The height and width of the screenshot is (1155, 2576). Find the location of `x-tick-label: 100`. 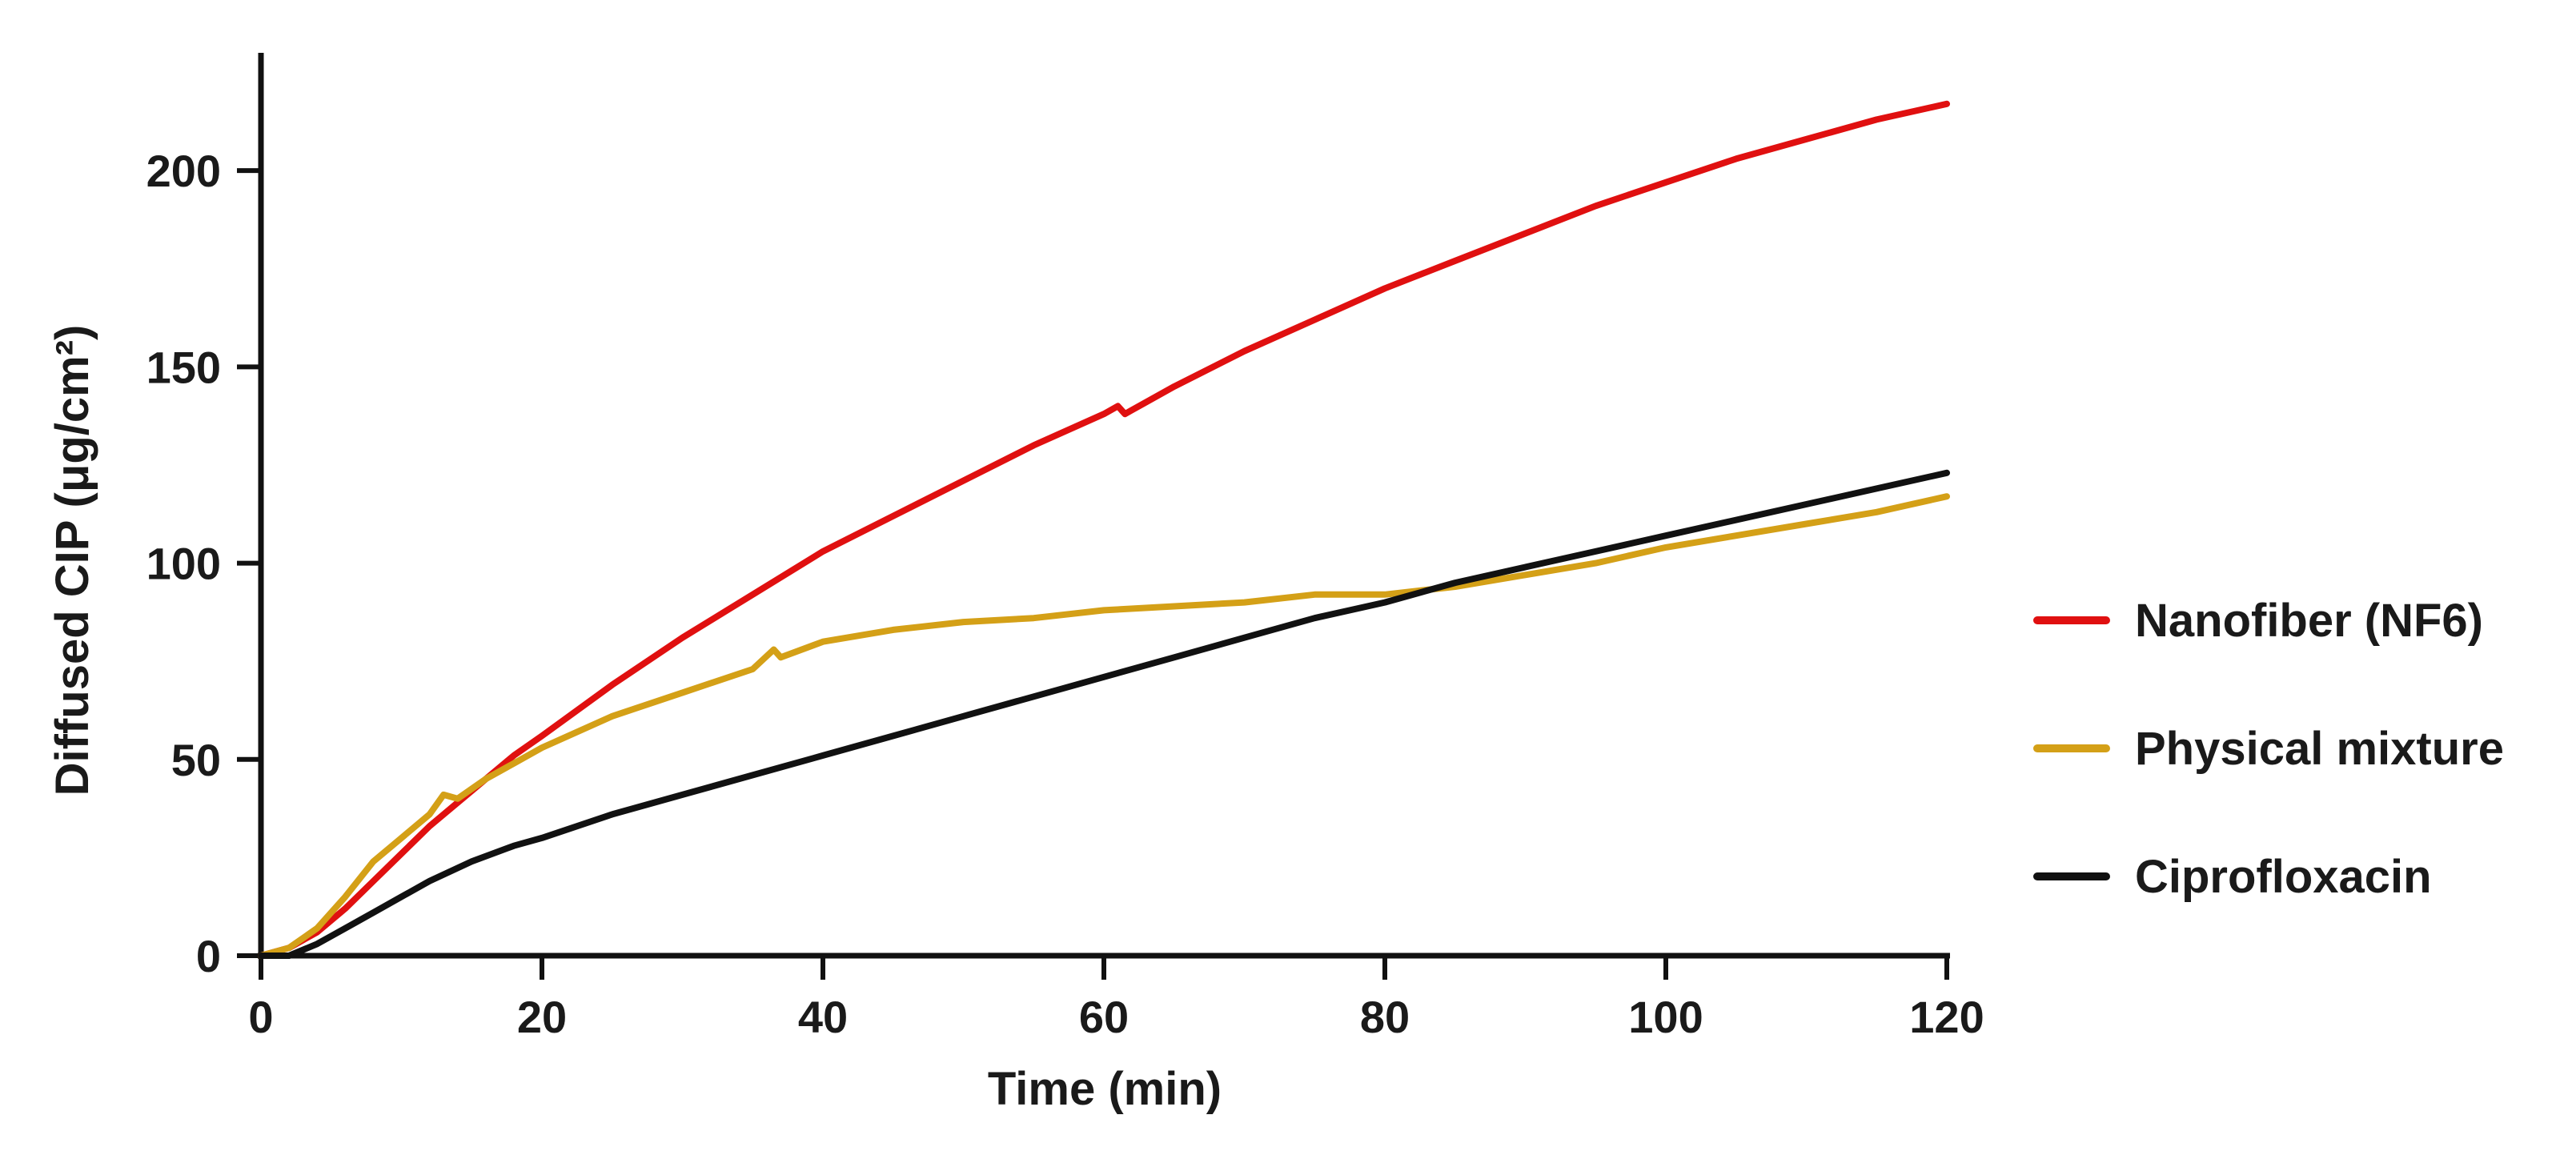

x-tick-label: 100 is located at coordinates (1665, 1017).